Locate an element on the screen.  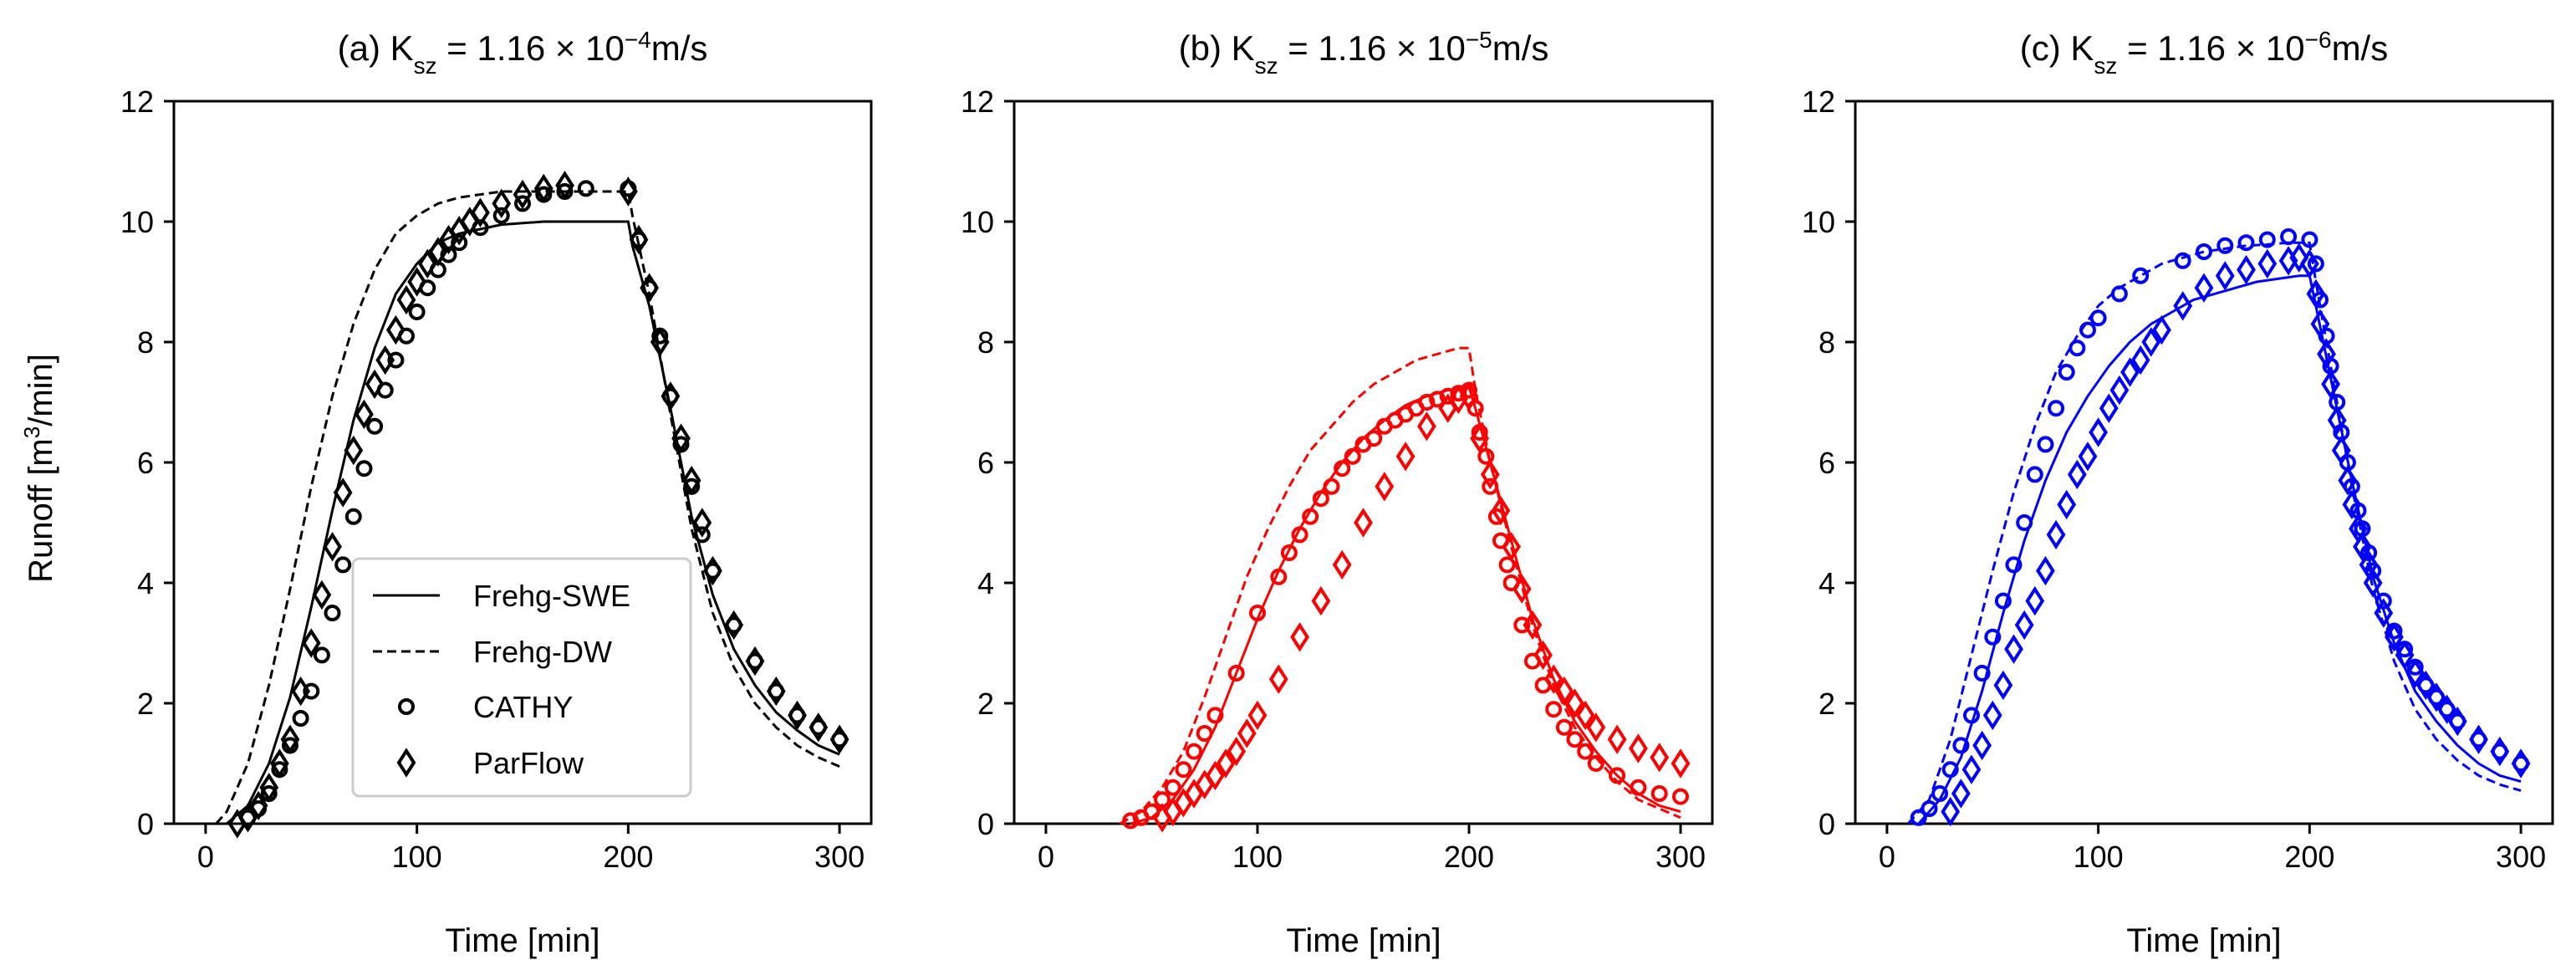
panel-a-y-tick-label: 2 is located at coordinates (145, 704).